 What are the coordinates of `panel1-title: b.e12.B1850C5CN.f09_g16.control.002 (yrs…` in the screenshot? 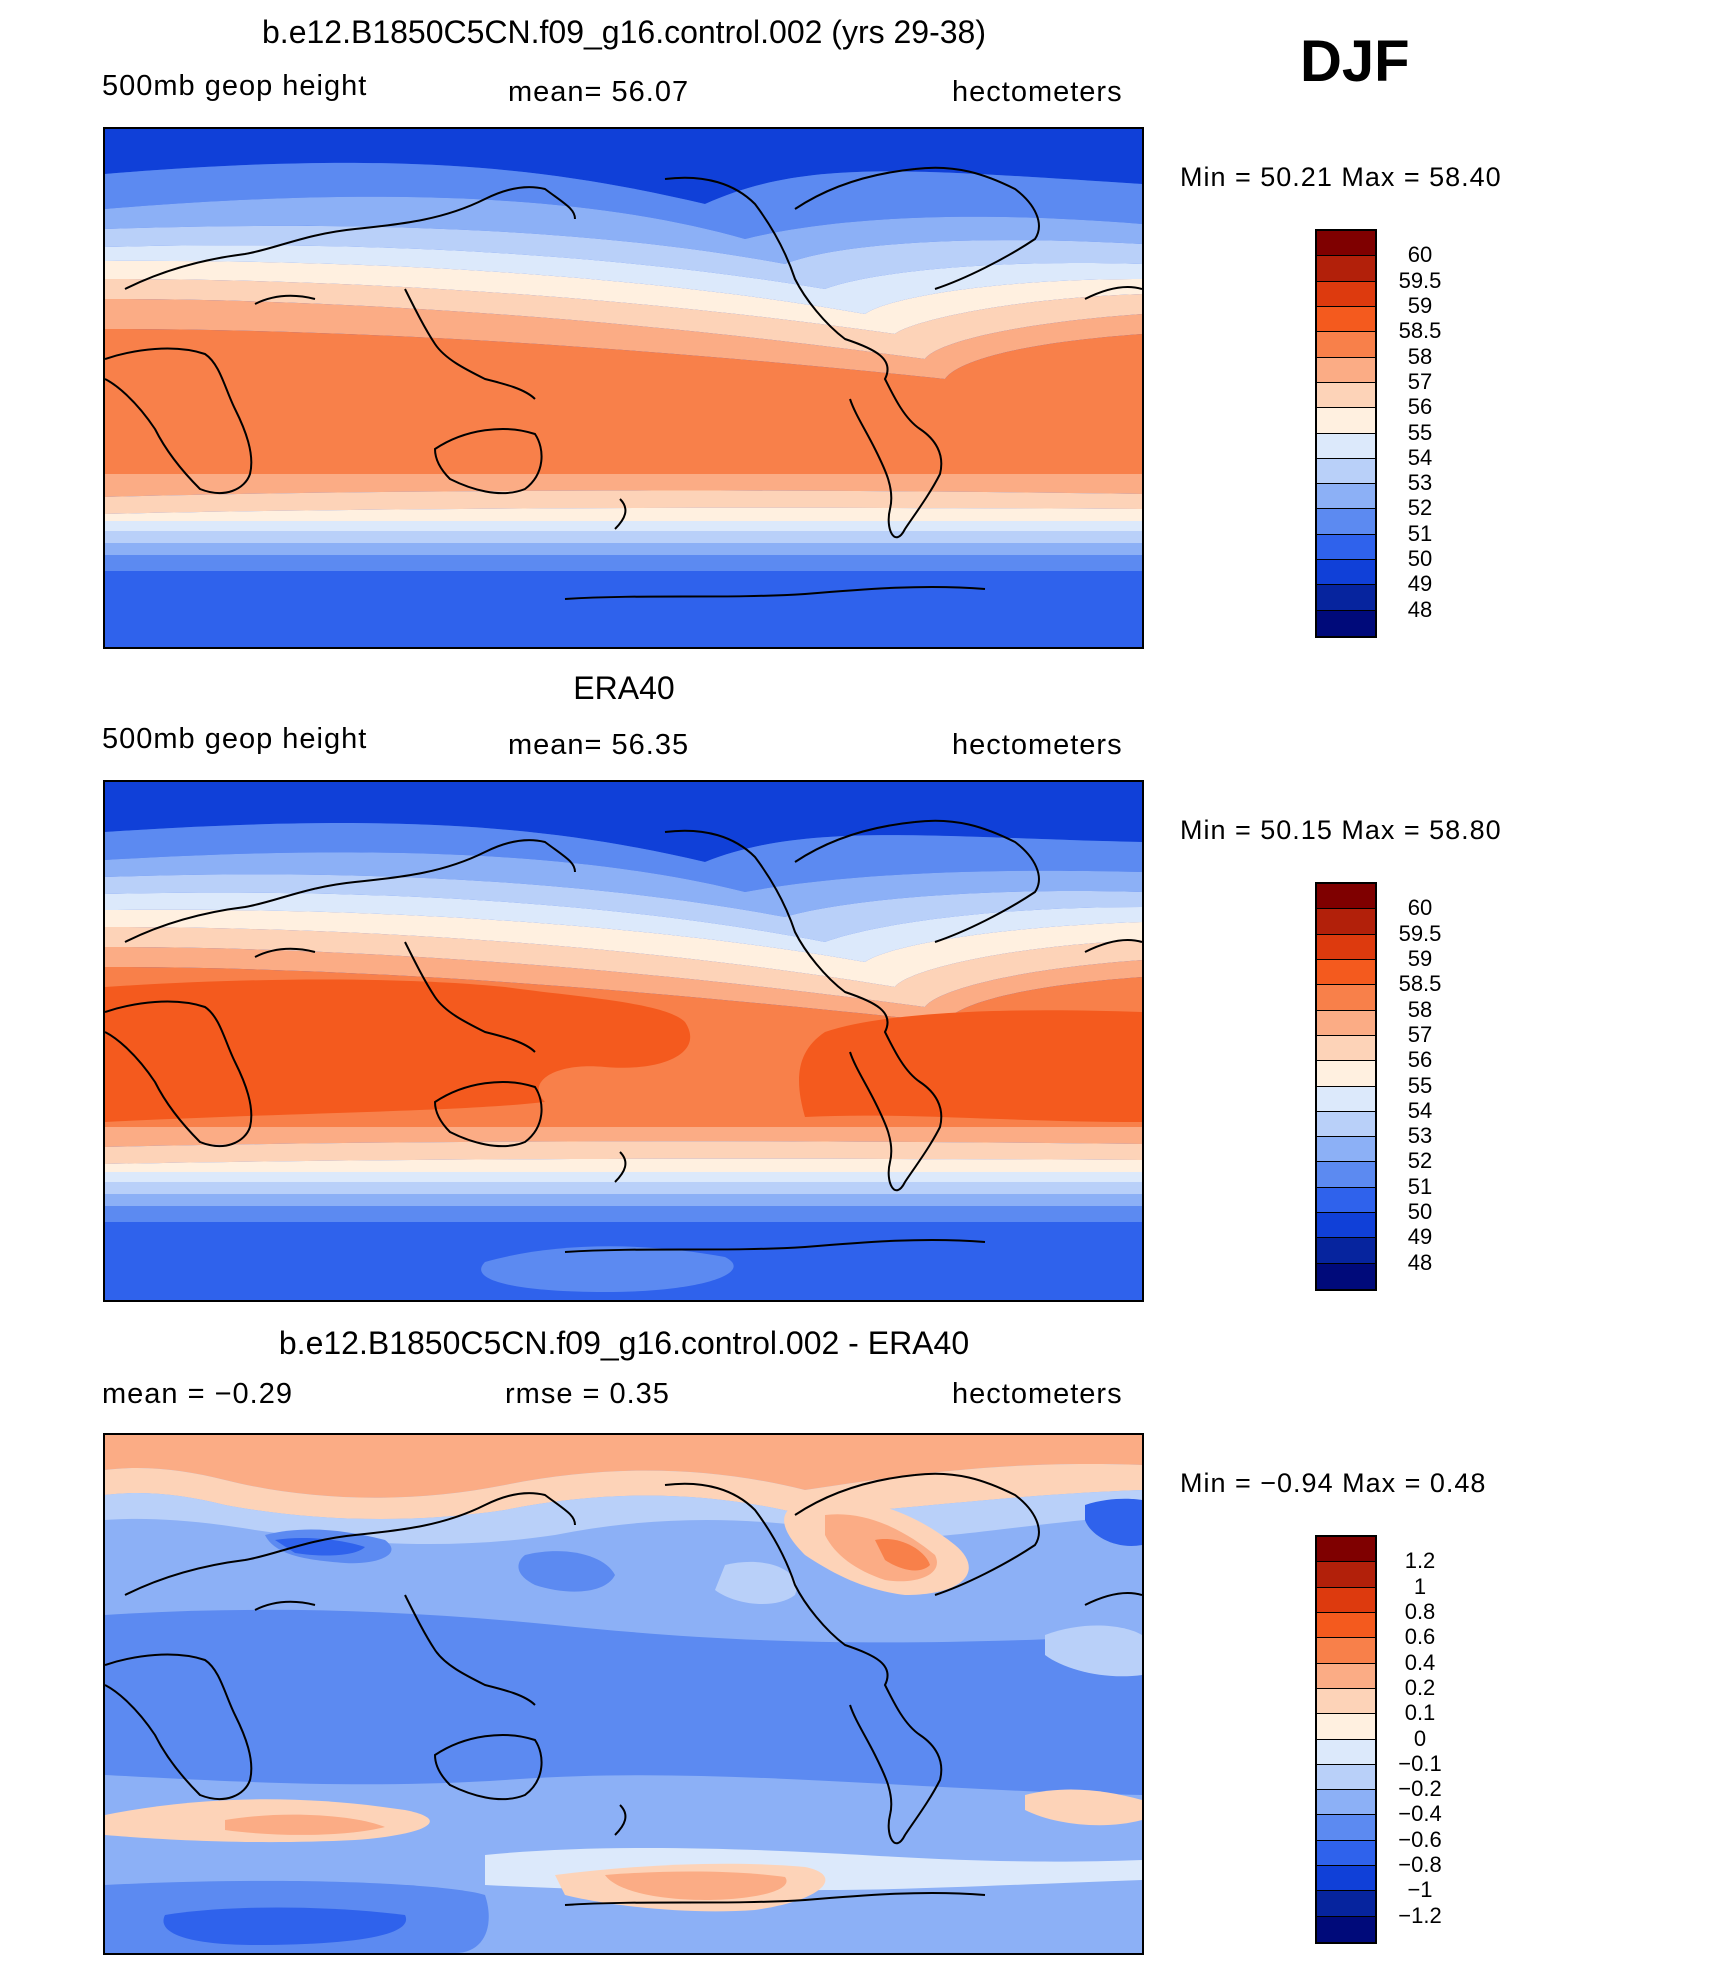 It's located at (624, 32).